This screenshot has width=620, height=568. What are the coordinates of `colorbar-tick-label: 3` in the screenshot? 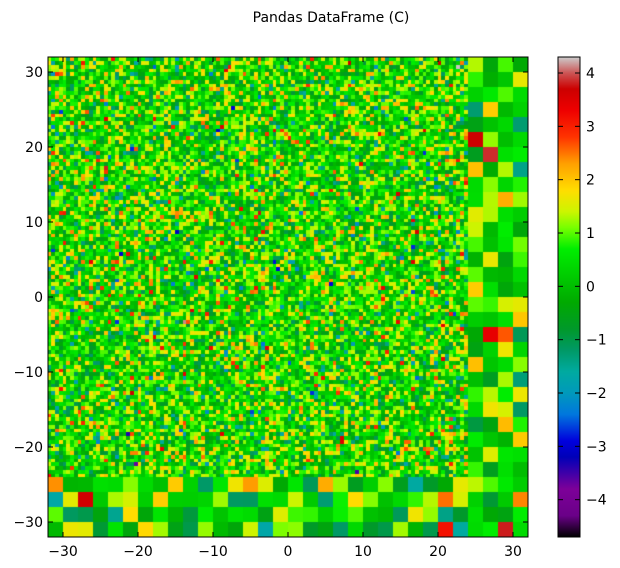 It's located at (590, 127).